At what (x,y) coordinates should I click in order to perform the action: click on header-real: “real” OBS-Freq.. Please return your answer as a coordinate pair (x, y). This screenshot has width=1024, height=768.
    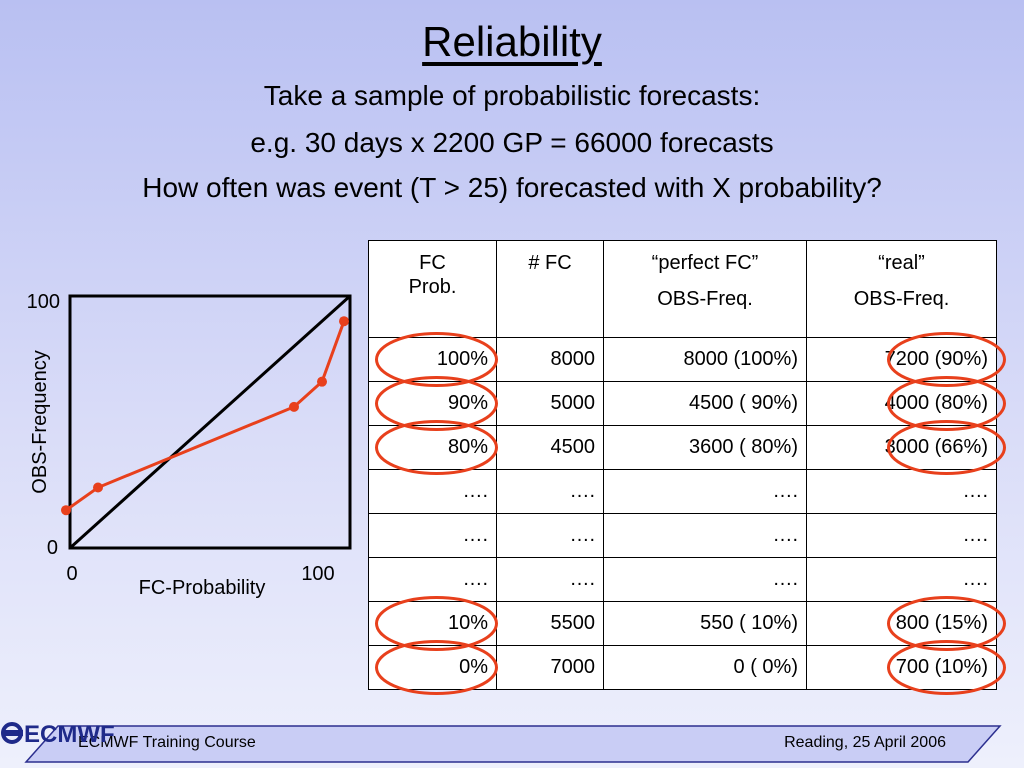
    Looking at the image, I should click on (901, 289).